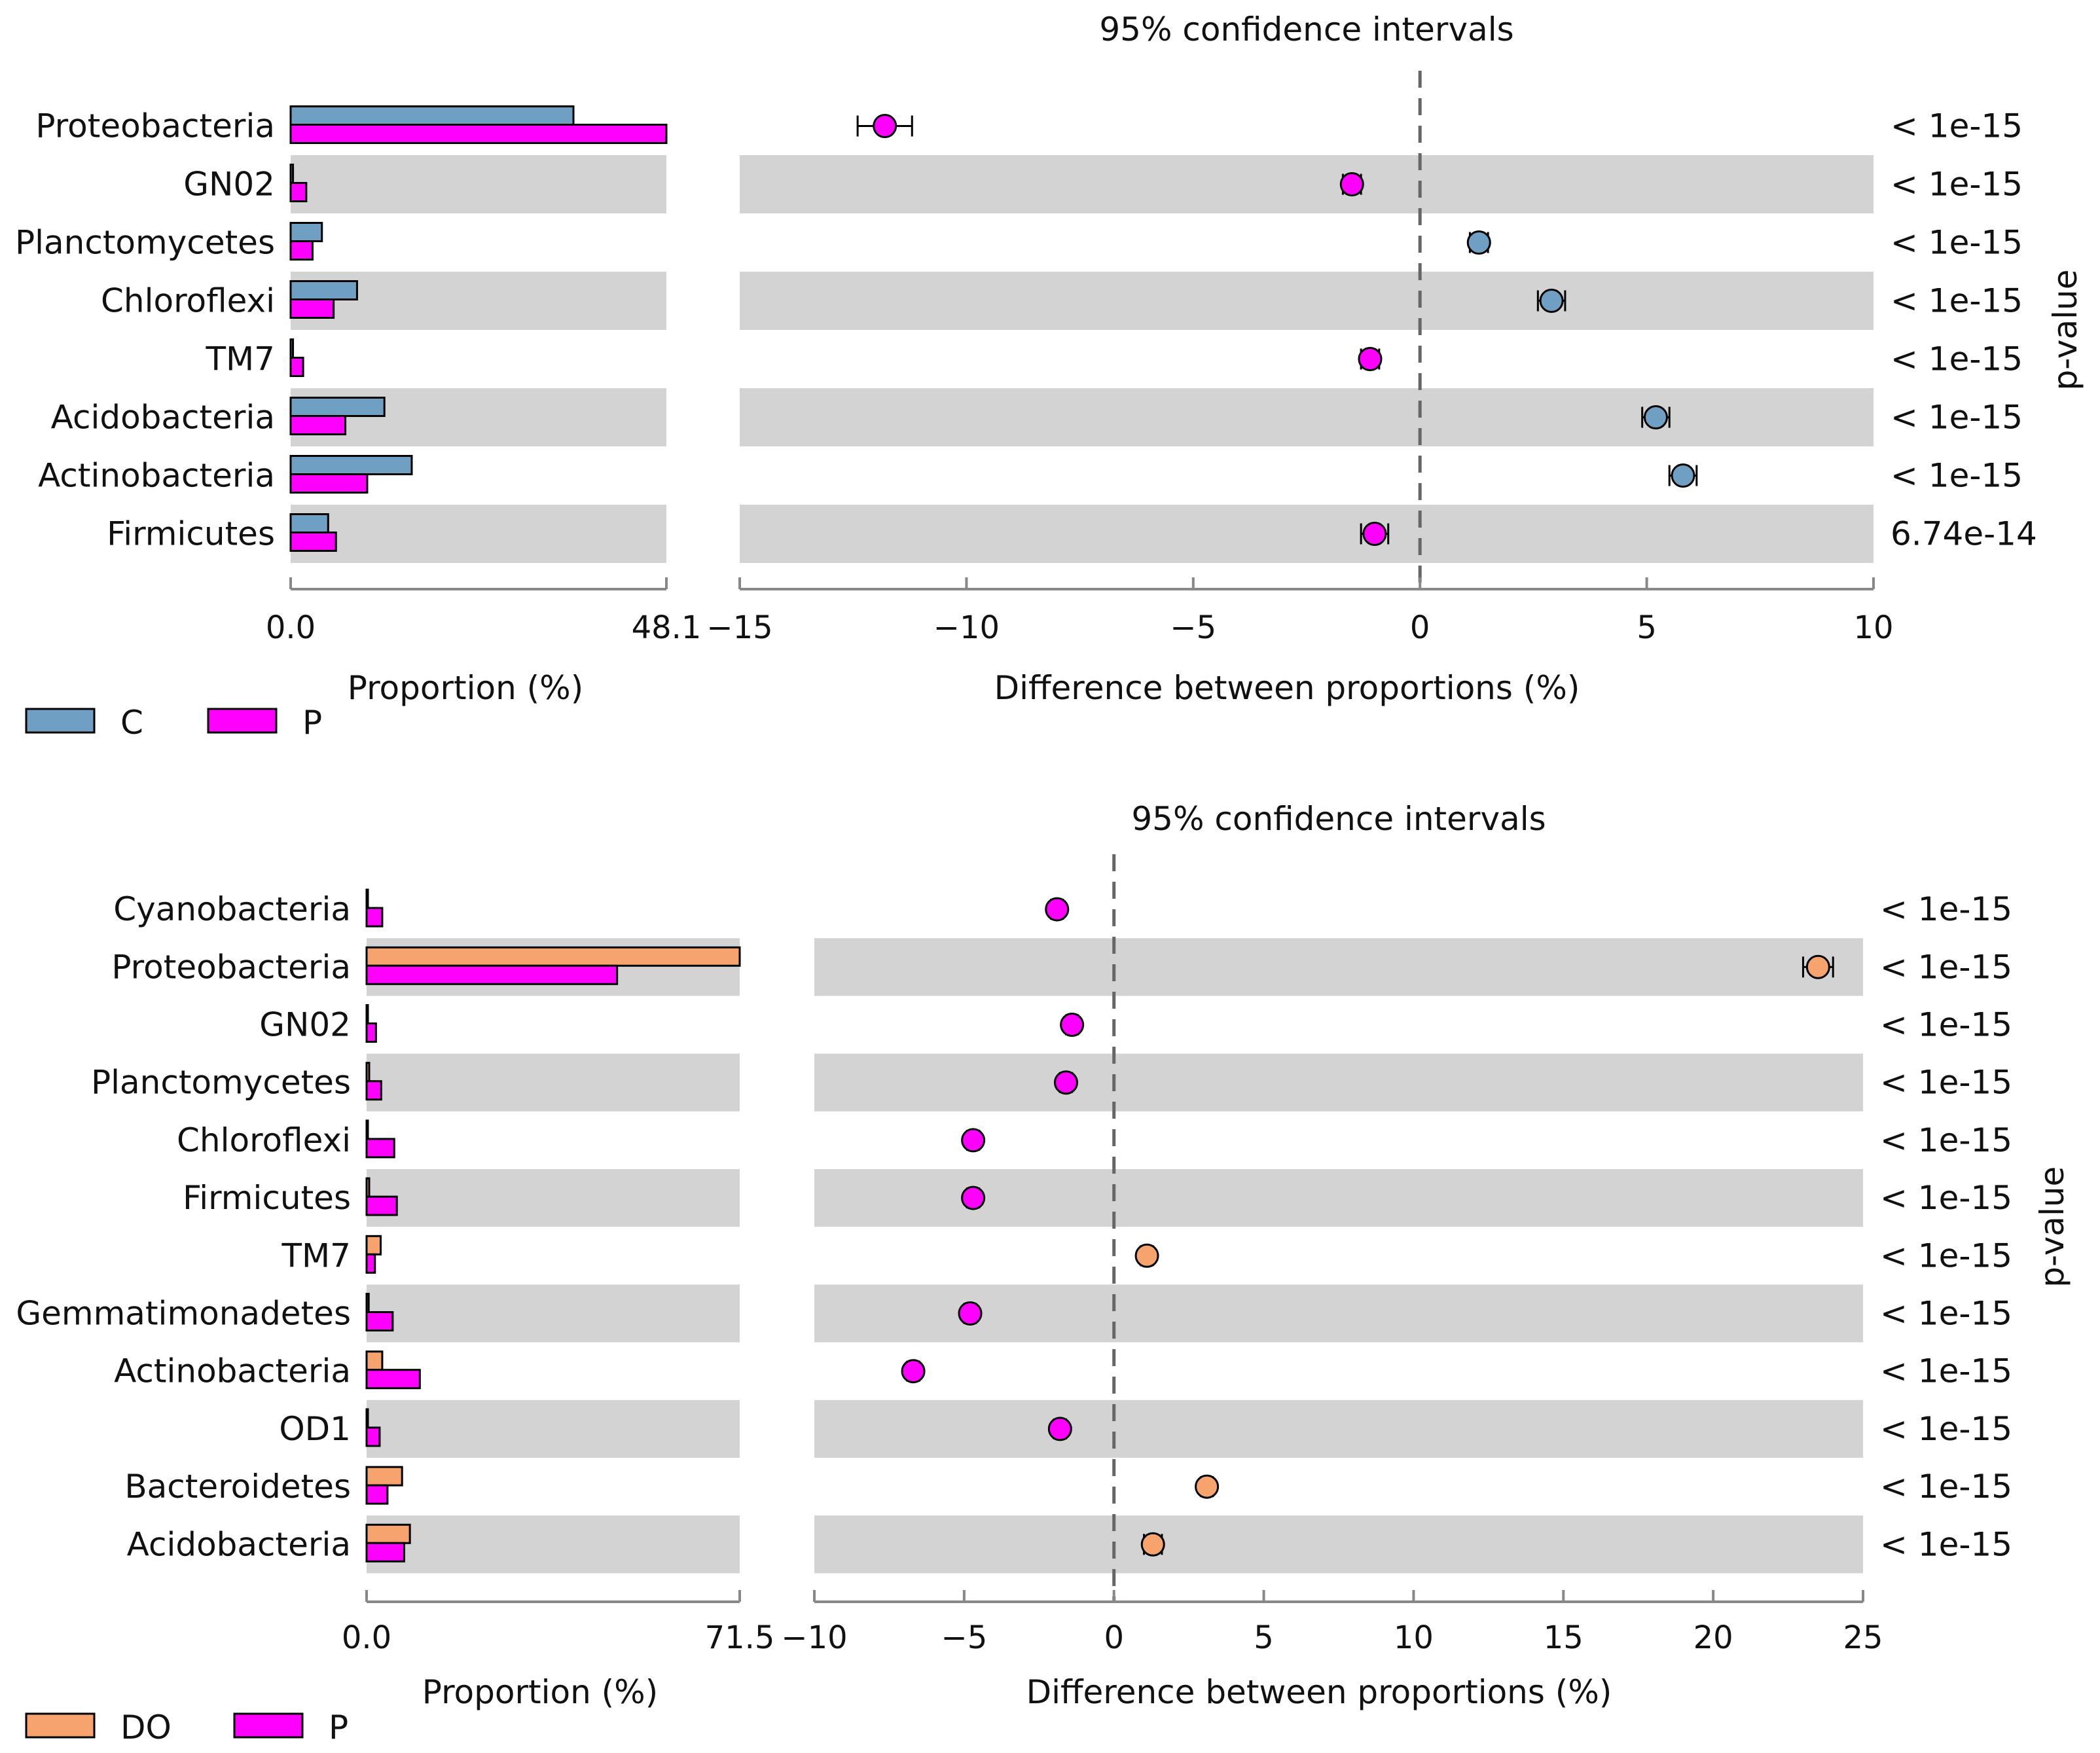  I want to click on bar-DO-Cyanobacteria, so click(367, 899).